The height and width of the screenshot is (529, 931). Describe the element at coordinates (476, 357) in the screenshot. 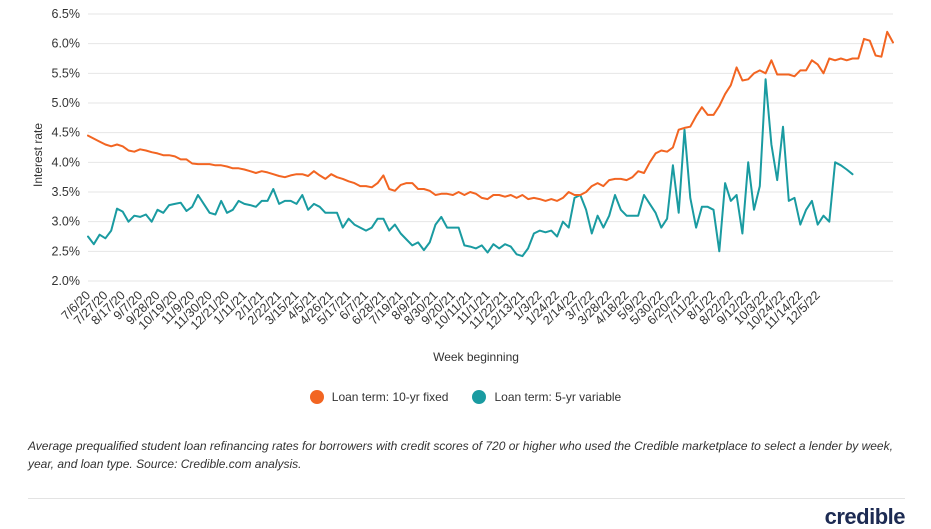

I see `x-axis-title: Week beginning` at that location.